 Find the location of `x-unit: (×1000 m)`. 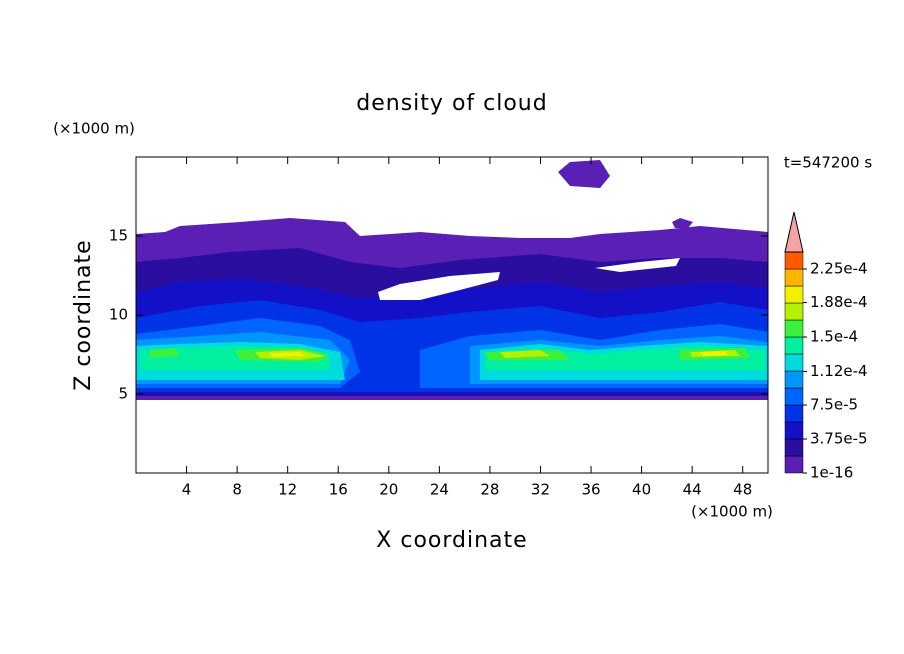

x-unit: (×1000 m) is located at coordinates (732, 512).